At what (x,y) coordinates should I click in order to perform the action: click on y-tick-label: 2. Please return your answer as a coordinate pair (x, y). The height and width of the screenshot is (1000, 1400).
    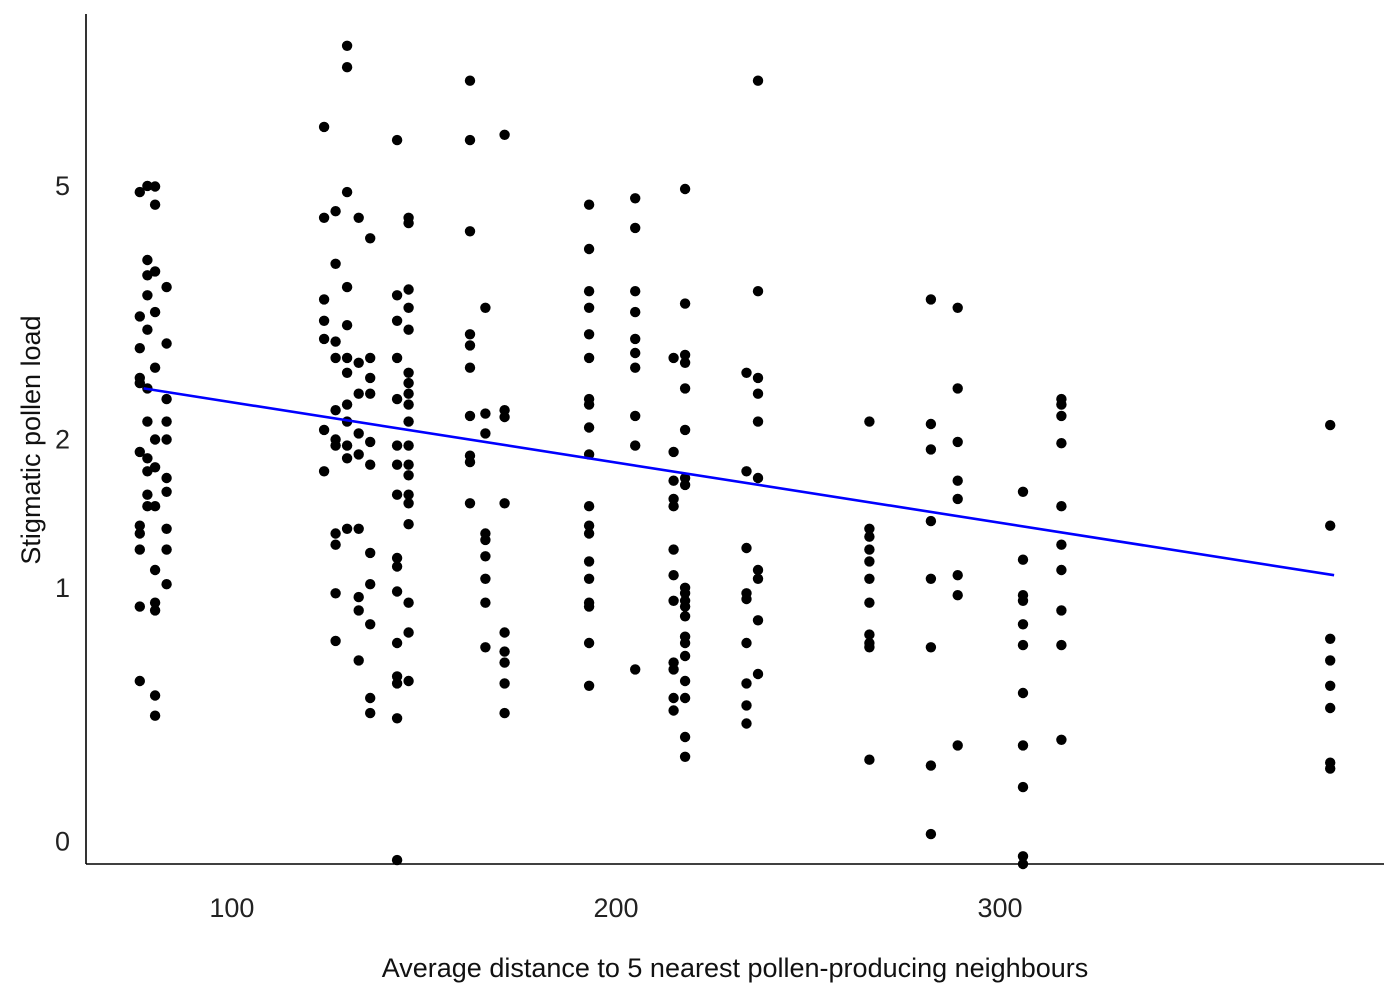
    Looking at the image, I should click on (62, 440).